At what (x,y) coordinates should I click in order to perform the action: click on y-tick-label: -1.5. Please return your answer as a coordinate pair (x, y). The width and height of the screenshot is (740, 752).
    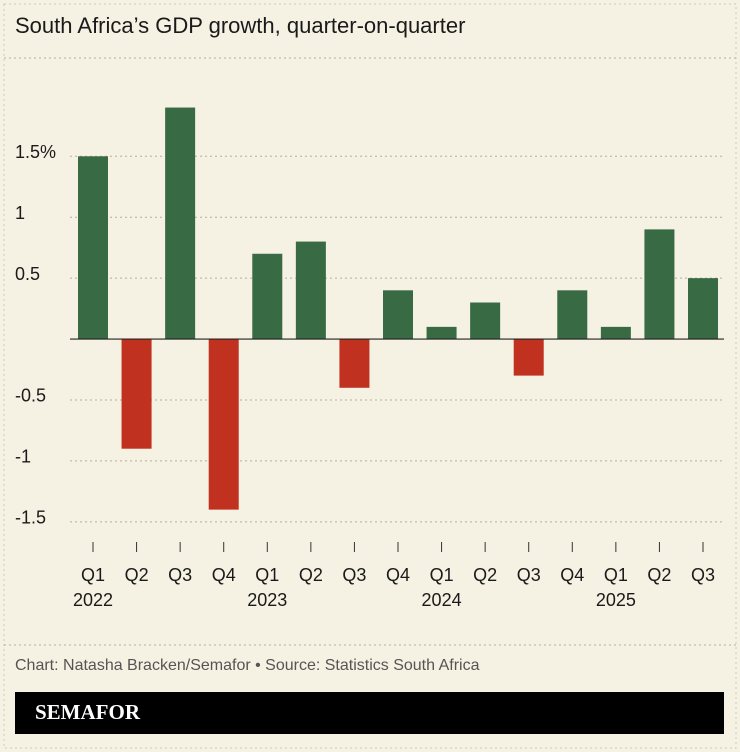
    Looking at the image, I should click on (30, 518).